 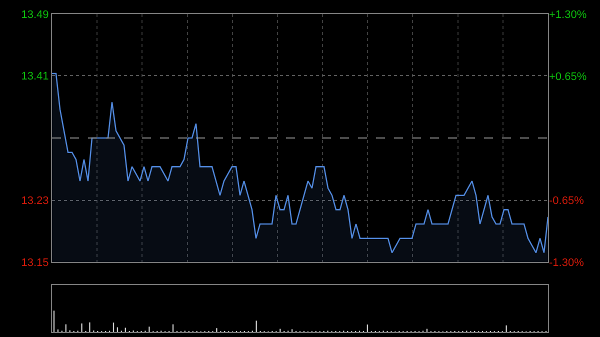 I want to click on y2-tick-label: -0.65%, so click(x=566, y=200).